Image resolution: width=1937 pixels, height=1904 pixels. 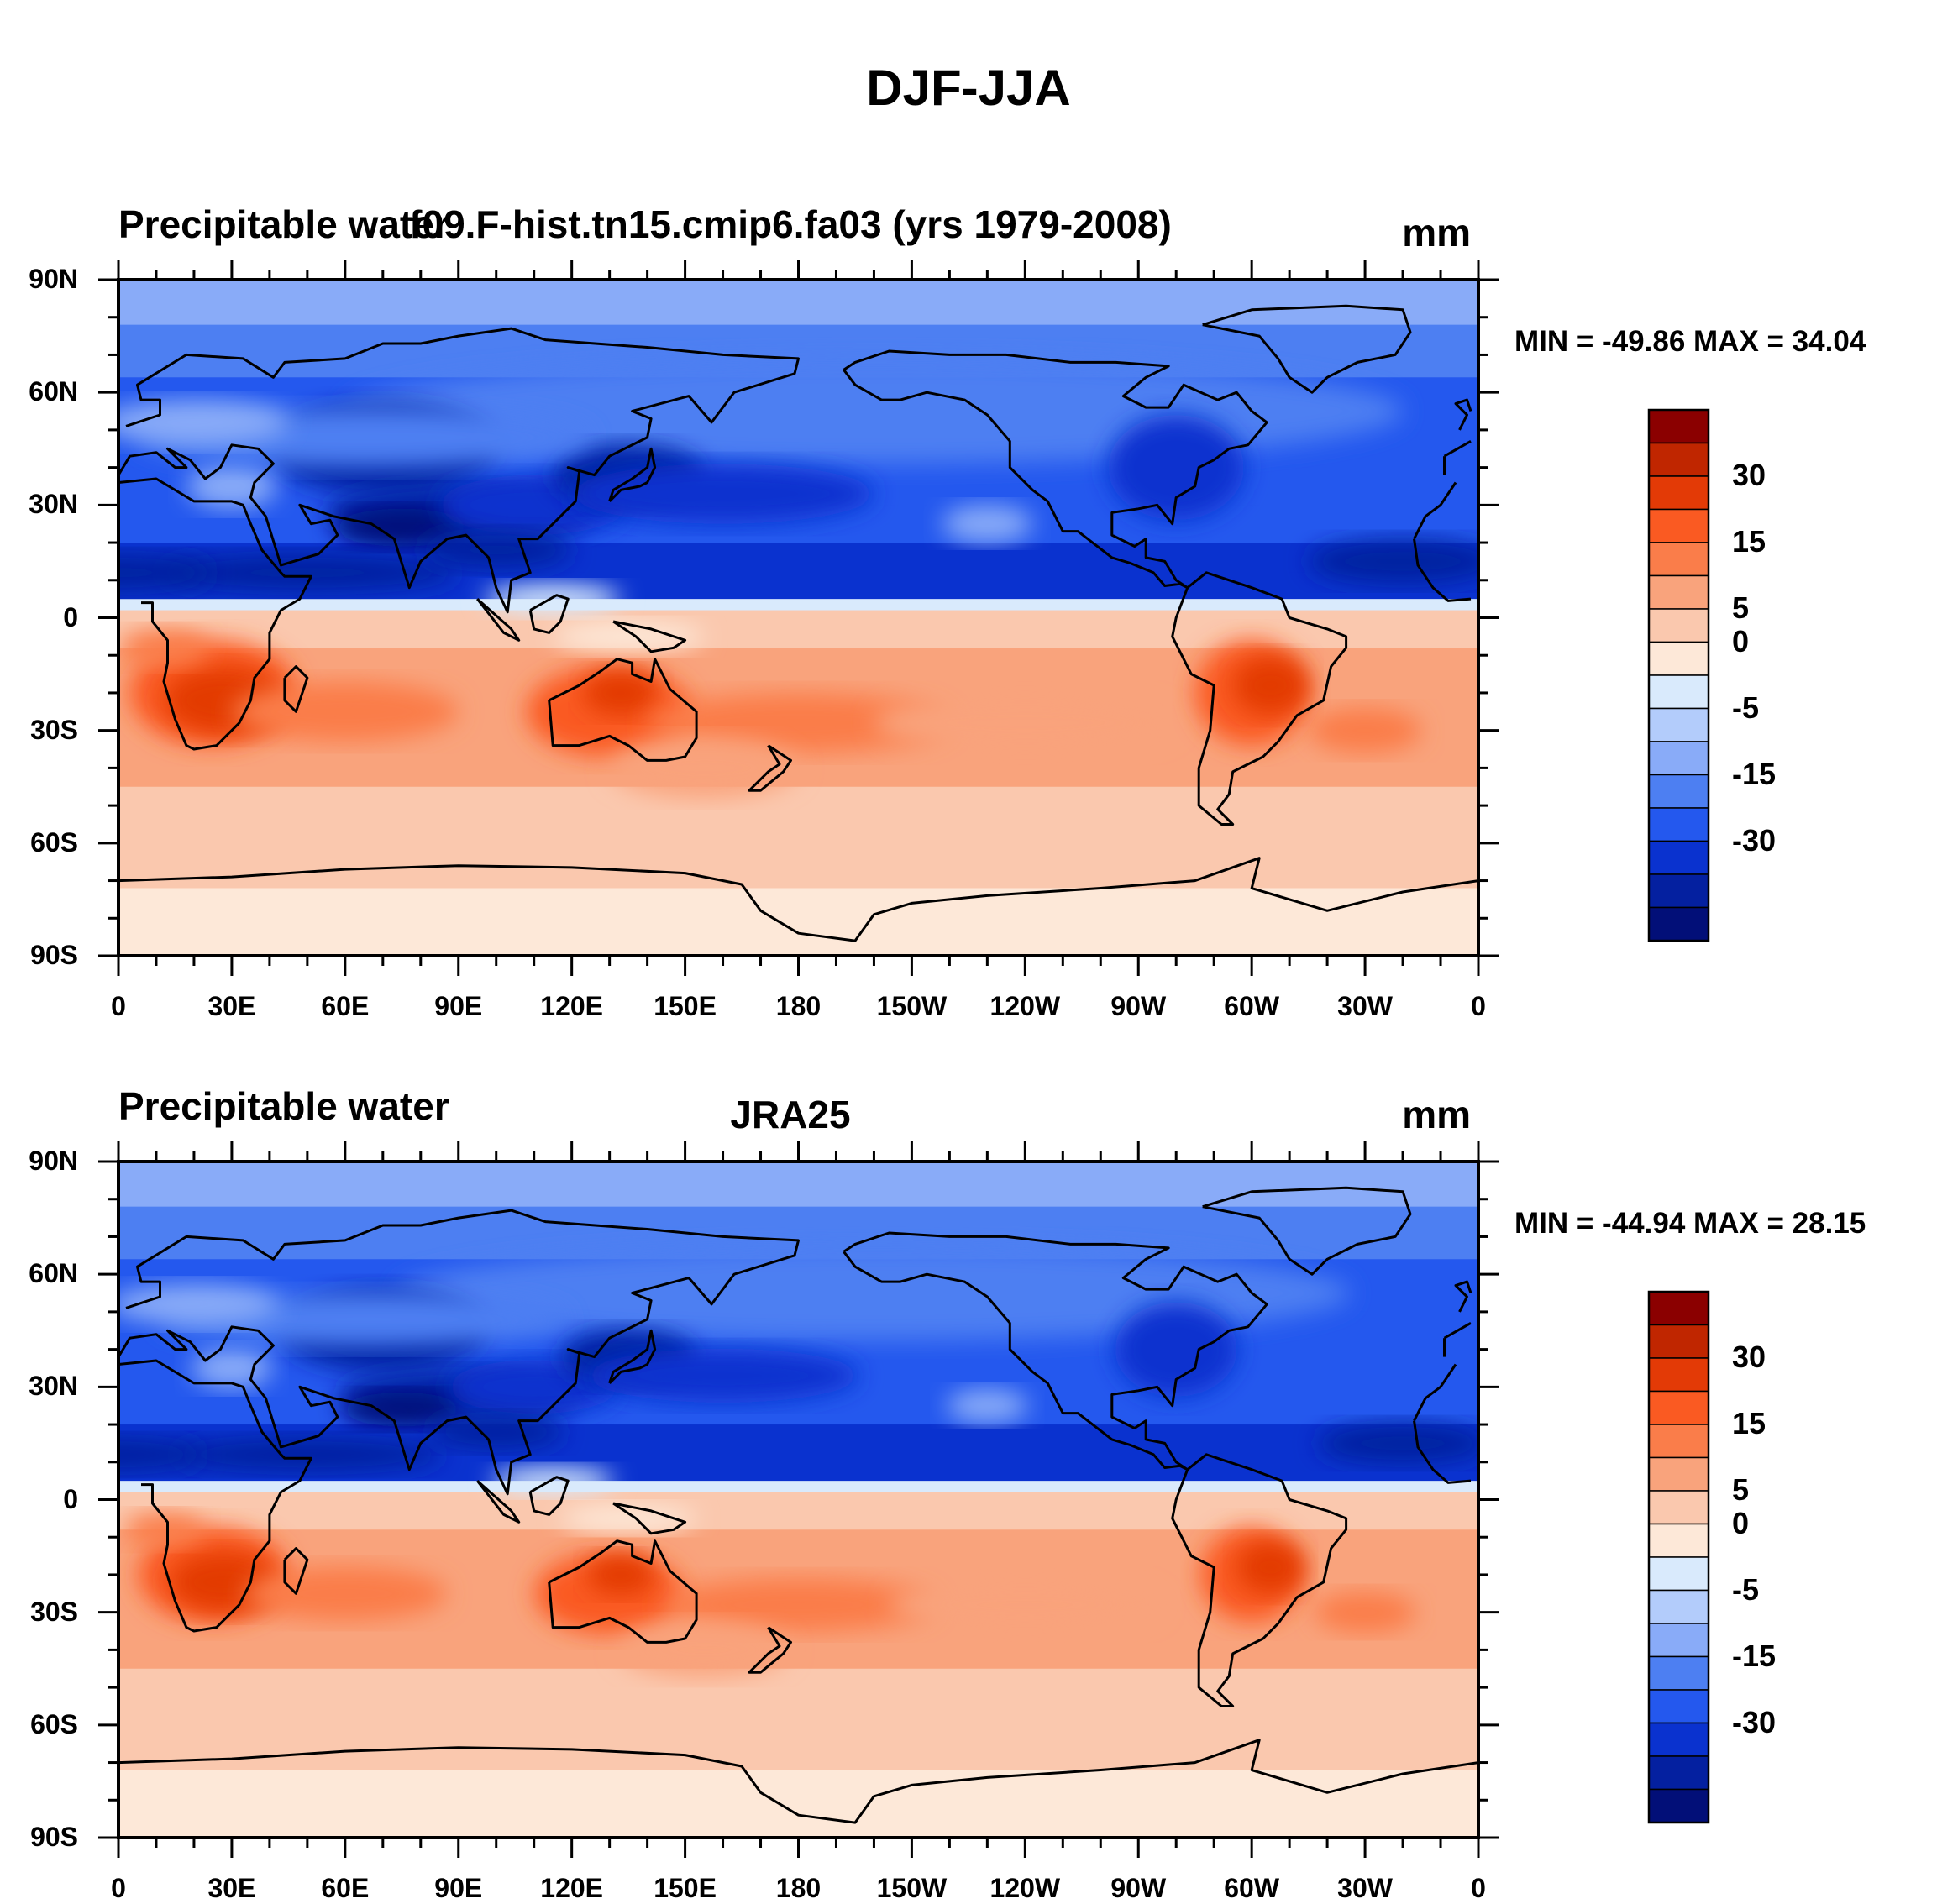 I want to click on coastline-borneo, so click(x=549, y=1496).